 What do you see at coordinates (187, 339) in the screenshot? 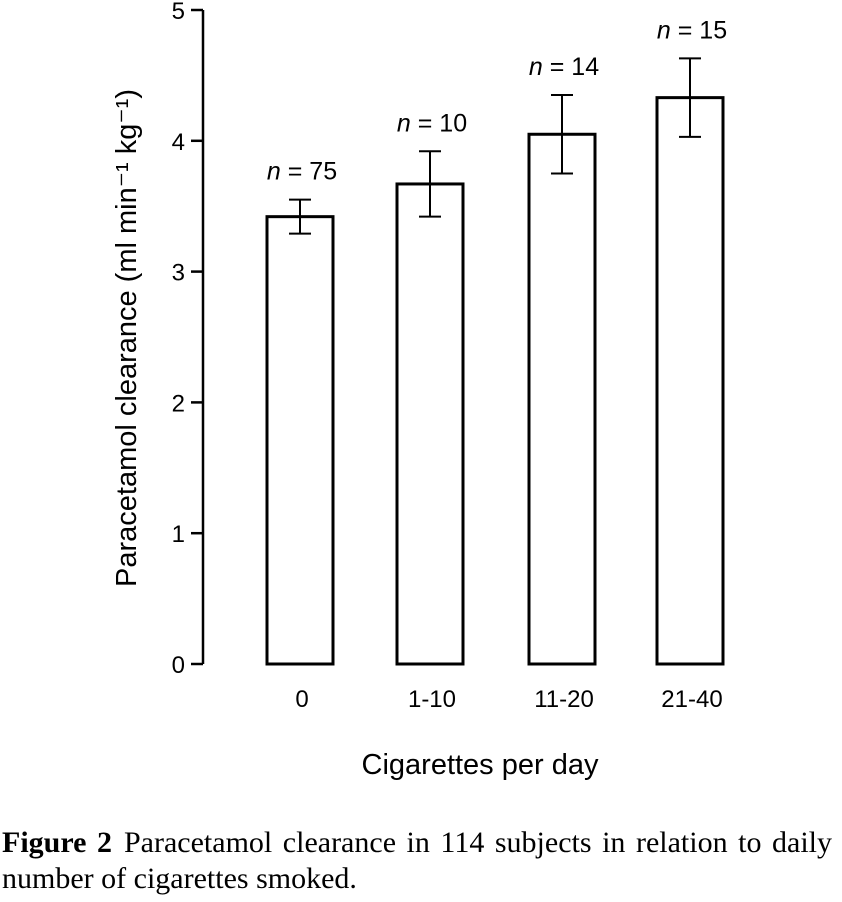
I see `y-axis-ticks: 0 1 2 3 4 5` at bounding box center [187, 339].